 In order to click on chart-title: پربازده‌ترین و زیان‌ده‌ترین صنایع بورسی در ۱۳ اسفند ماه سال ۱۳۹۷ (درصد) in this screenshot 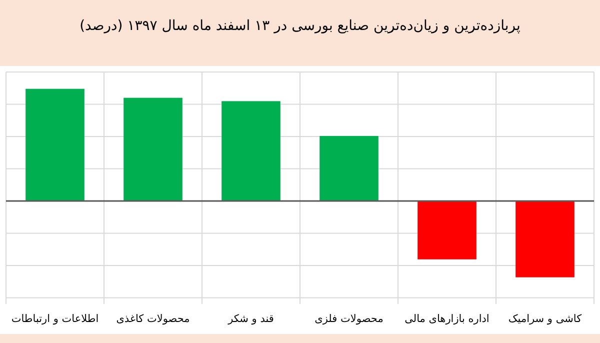, I will do `click(300, 26)`.